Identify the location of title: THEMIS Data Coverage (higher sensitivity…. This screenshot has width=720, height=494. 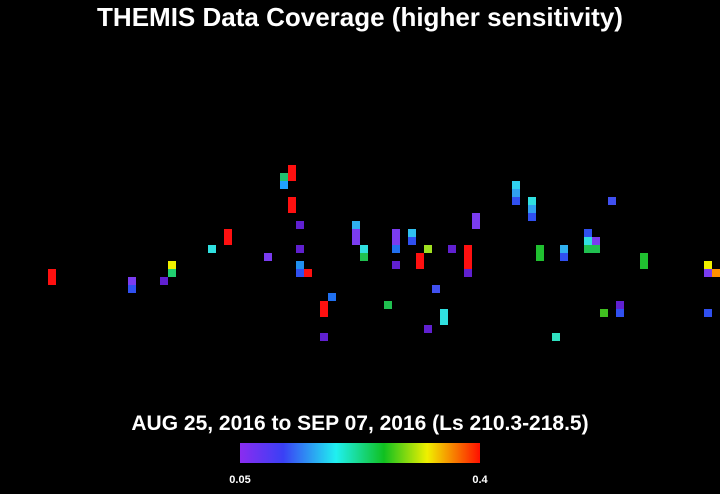
(360, 17).